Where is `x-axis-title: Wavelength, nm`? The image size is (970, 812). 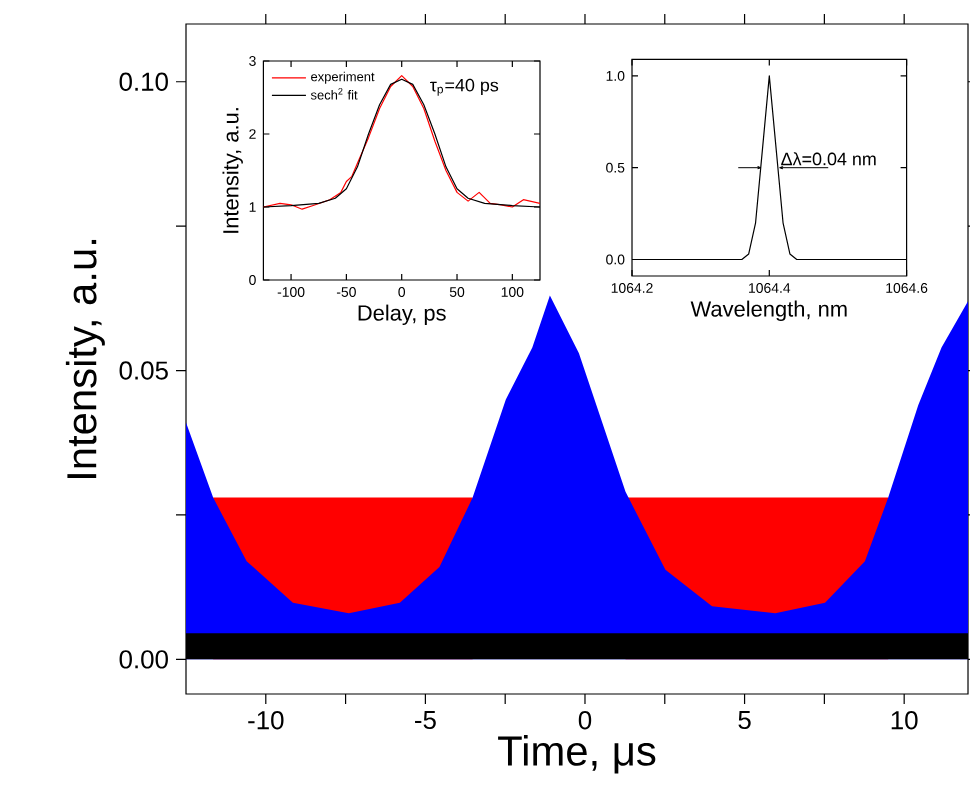 x-axis-title: Wavelength, nm is located at coordinates (768, 310).